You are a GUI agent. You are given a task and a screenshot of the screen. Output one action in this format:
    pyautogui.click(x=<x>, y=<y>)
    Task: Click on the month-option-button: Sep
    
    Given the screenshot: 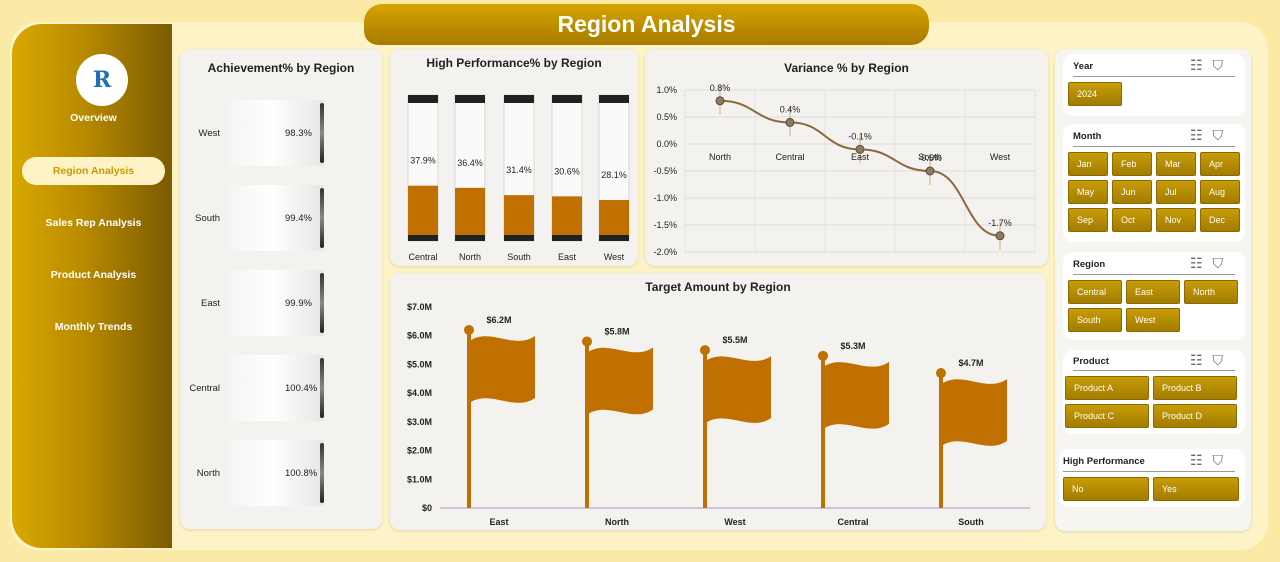 What is the action you would take?
    pyautogui.click(x=1088, y=220)
    